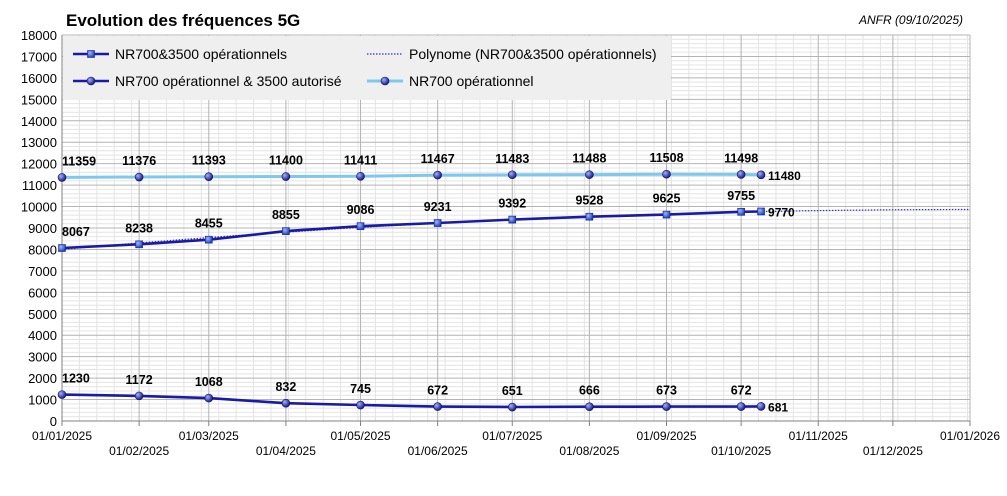 Image resolution: width=1007 pixels, height=496 pixels. I want to click on data-label: 11483, so click(512, 159).